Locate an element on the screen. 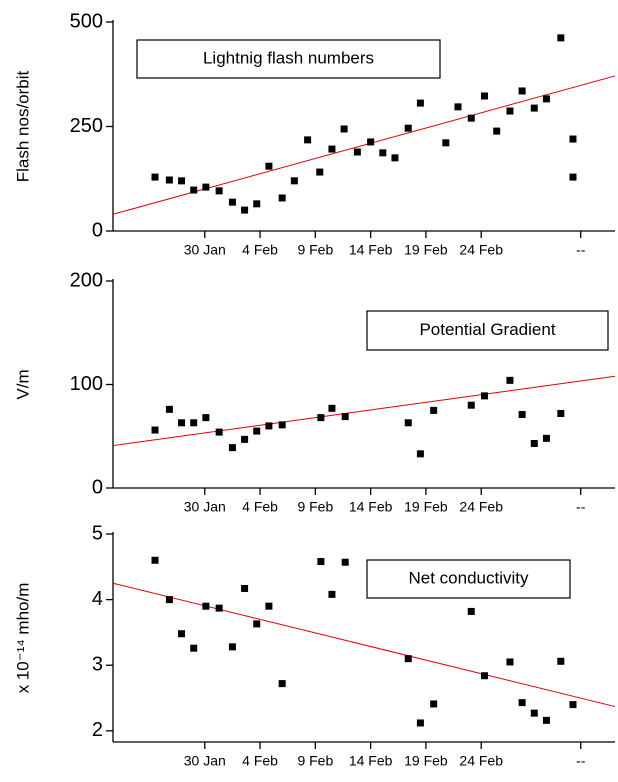 This screenshot has width=618, height=782. y-tick-label: 4 is located at coordinates (97, 599).